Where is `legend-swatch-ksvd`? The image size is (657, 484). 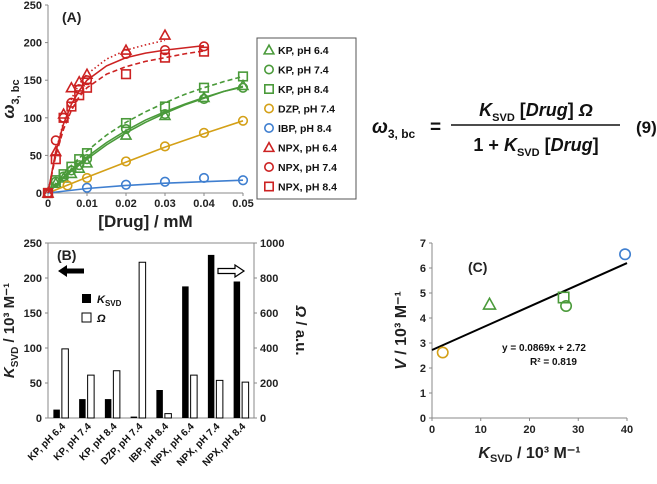 legend-swatch-ksvd is located at coordinates (86, 298).